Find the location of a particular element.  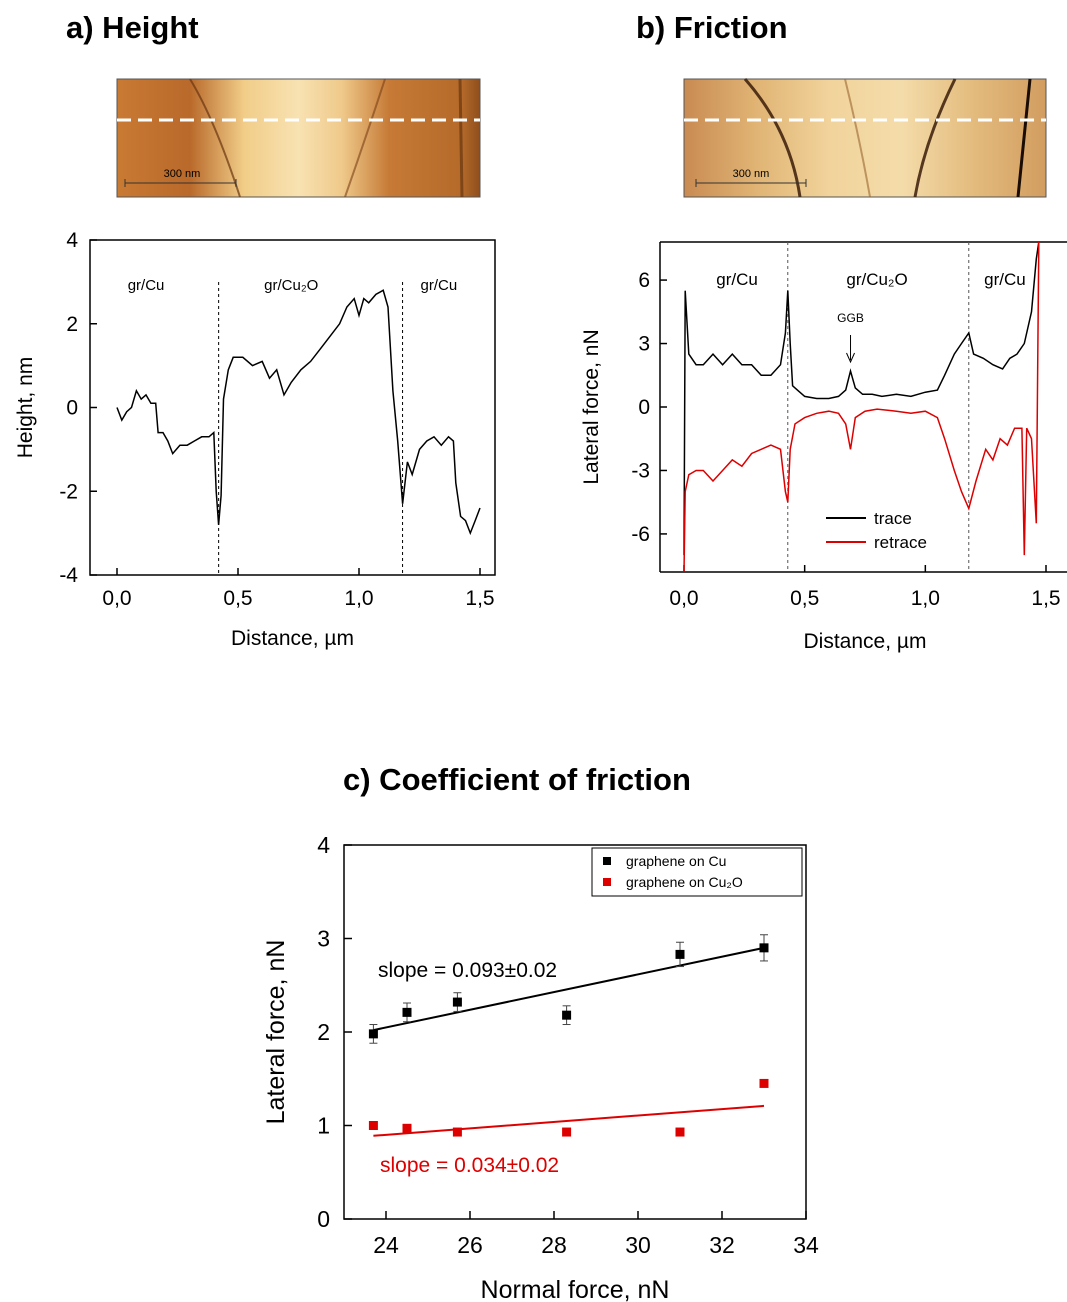

x-tick-label-a: 1,5 is located at coordinates (479, 598).